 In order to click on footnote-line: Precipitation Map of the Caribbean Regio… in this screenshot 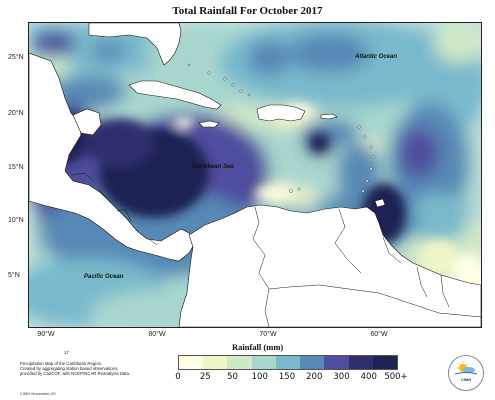, I will do `click(61, 363)`.